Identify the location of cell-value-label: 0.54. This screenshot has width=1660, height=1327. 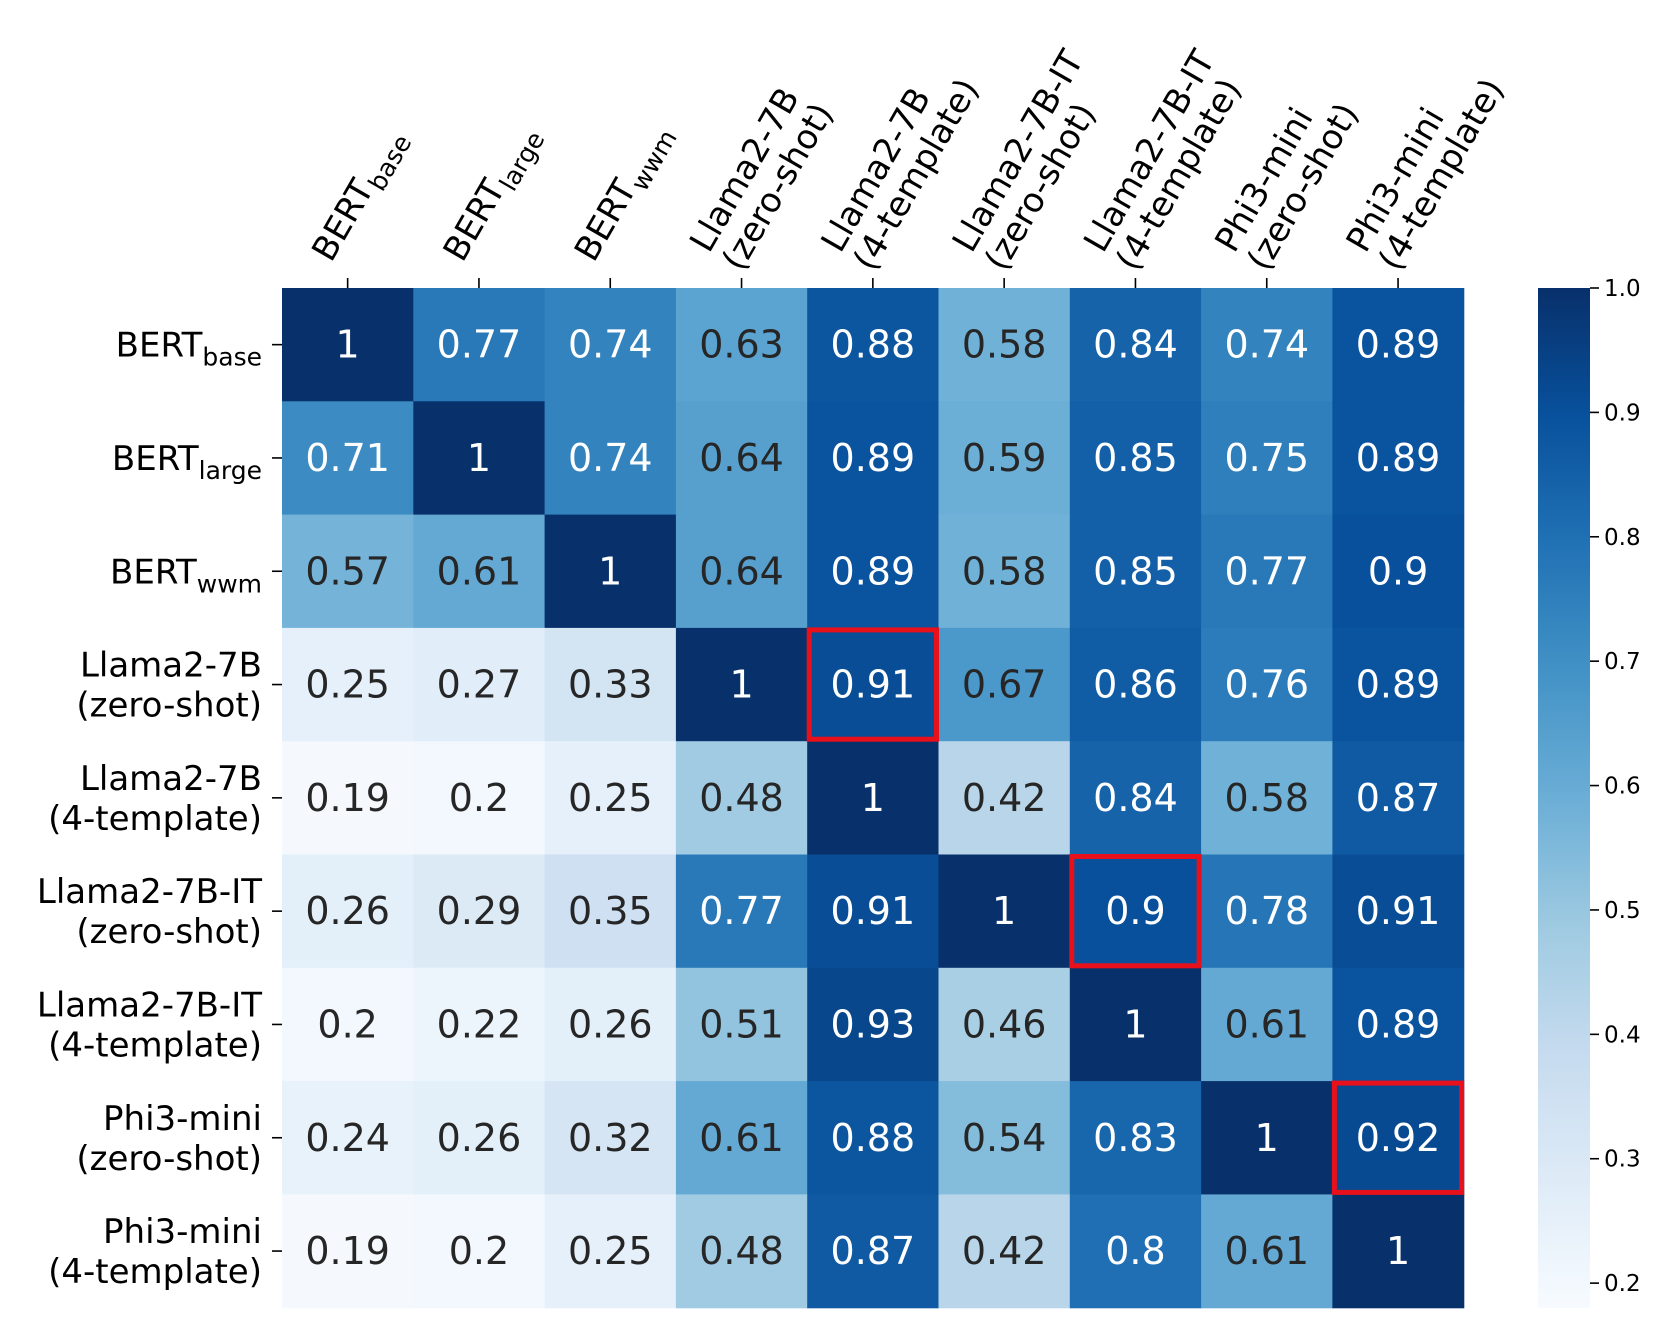
(1004, 1138).